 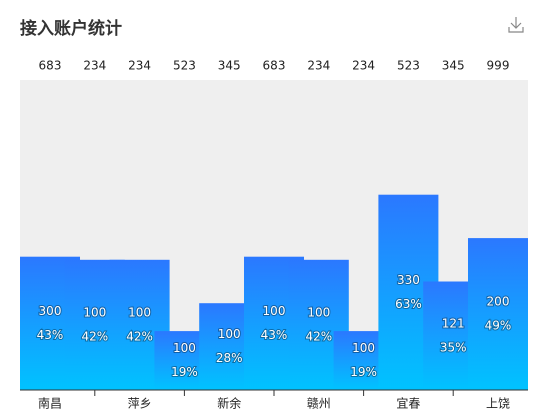 I want to click on count-label: 300, so click(x=50, y=311).